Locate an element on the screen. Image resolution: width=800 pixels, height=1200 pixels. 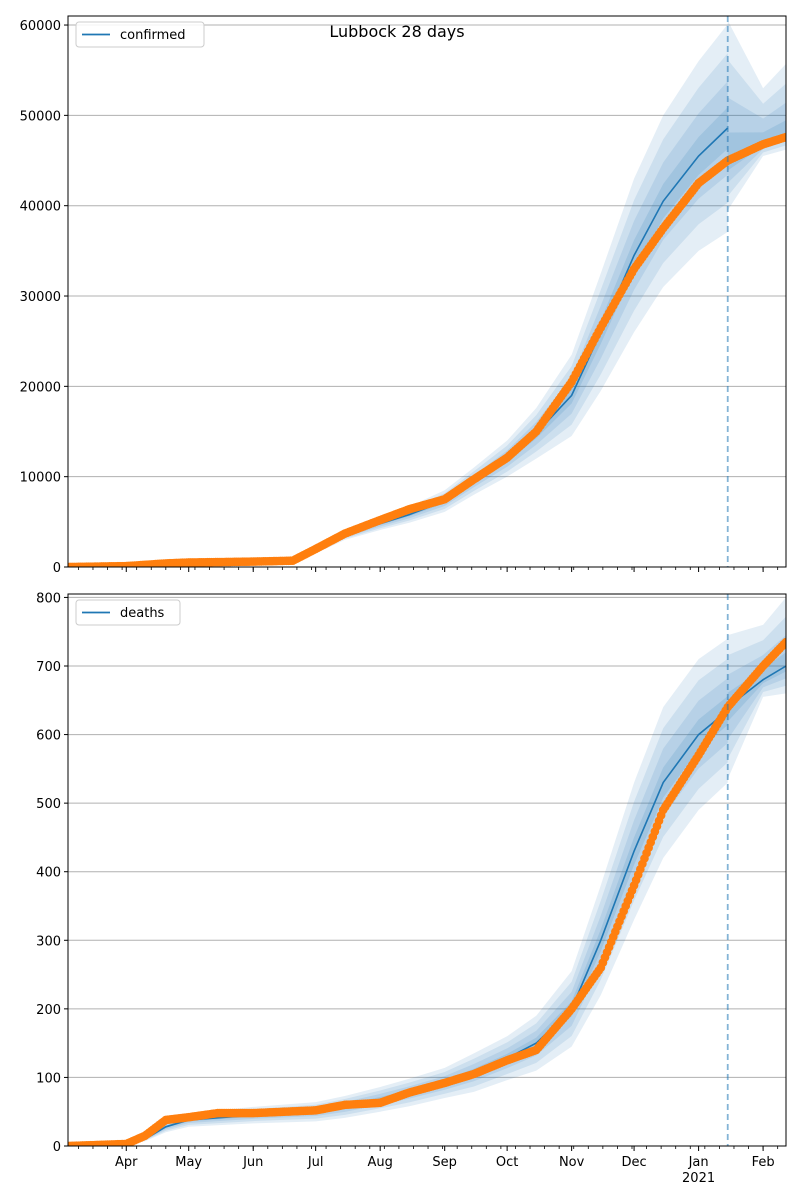
y-tick-label: 10000 is located at coordinates (40, 478).